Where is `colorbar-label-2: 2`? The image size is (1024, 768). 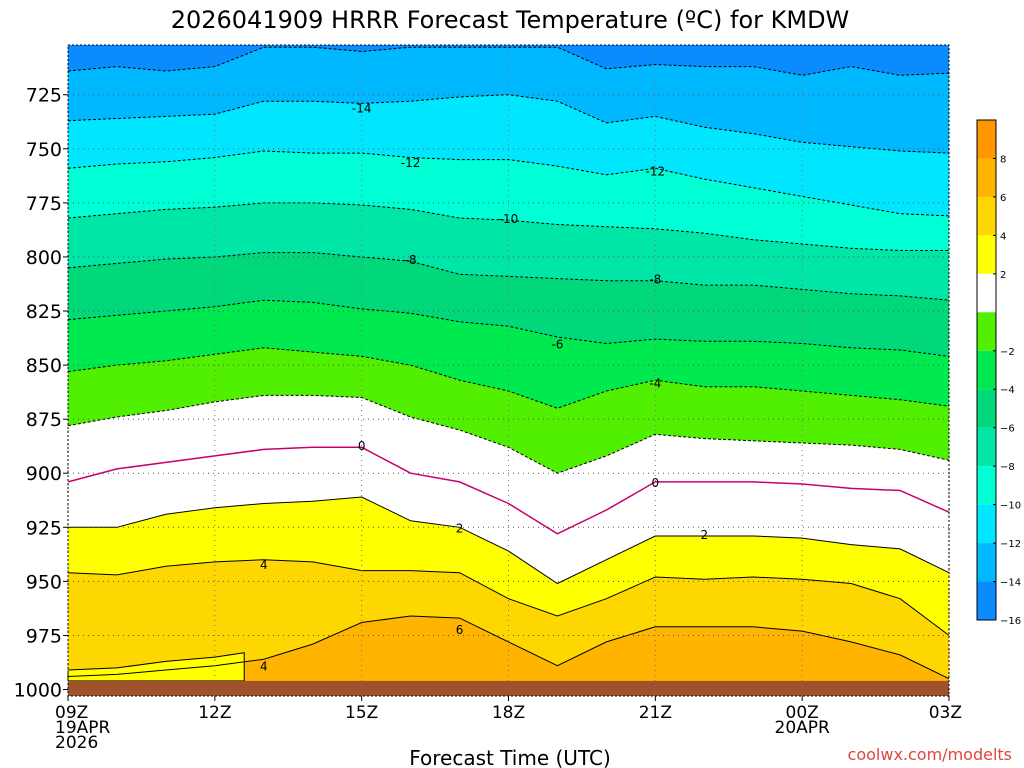
colorbar-label-2: 2 is located at coordinates (1003, 275).